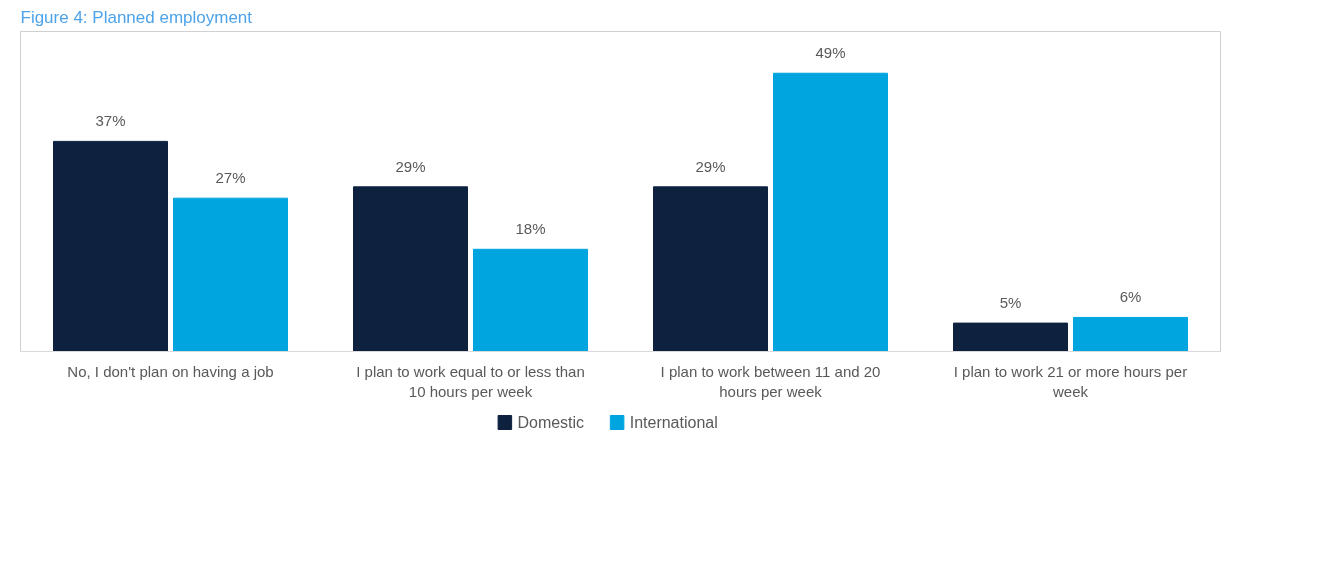 The height and width of the screenshot is (566, 1326). I want to click on chart-title: Figure 4: Planned employment, so click(136, 17).